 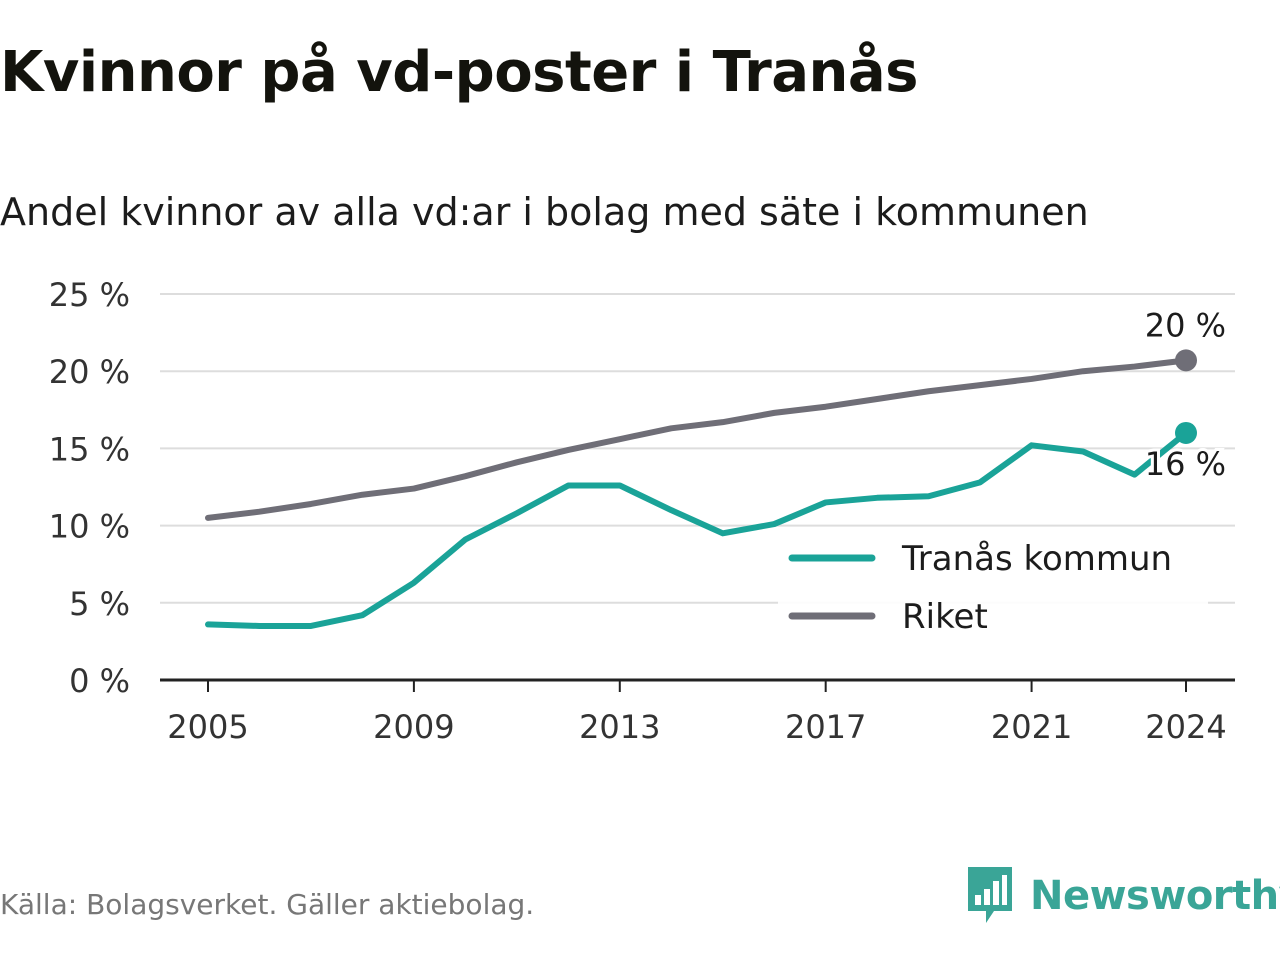 I want to click on legend-label: Tranås kommun, so click(x=1036, y=559).